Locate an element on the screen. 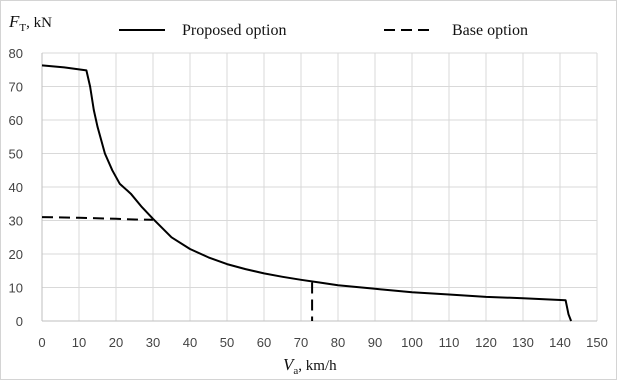 The height and width of the screenshot is (380, 617). x-tick-label-100: 100 is located at coordinates (412, 342).